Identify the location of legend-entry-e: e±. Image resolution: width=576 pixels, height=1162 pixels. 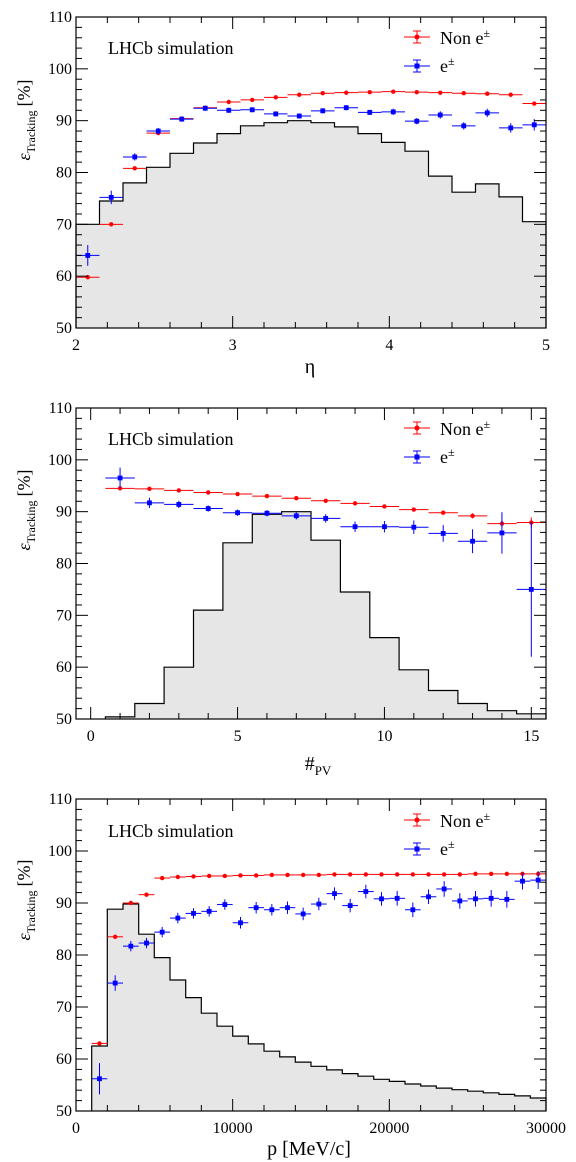
(429, 65).